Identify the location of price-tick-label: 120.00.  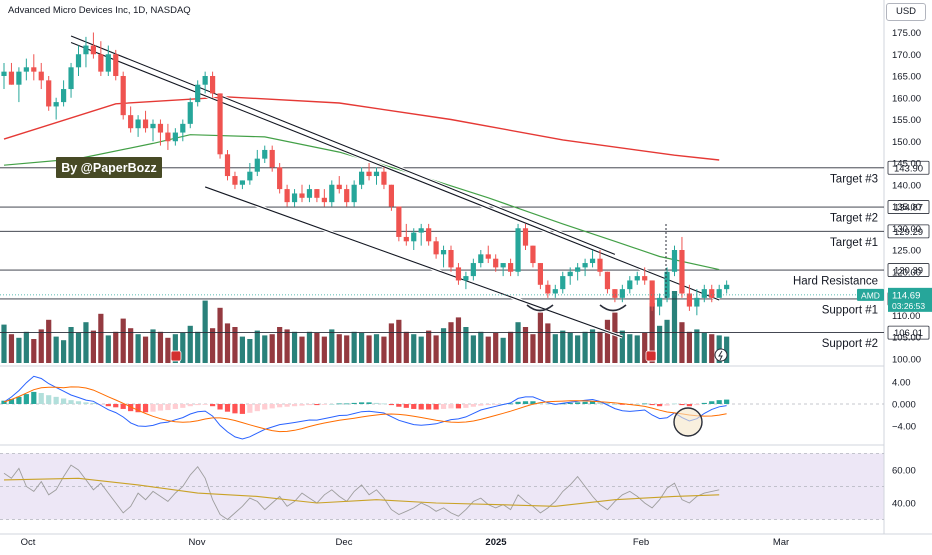
(906, 272).